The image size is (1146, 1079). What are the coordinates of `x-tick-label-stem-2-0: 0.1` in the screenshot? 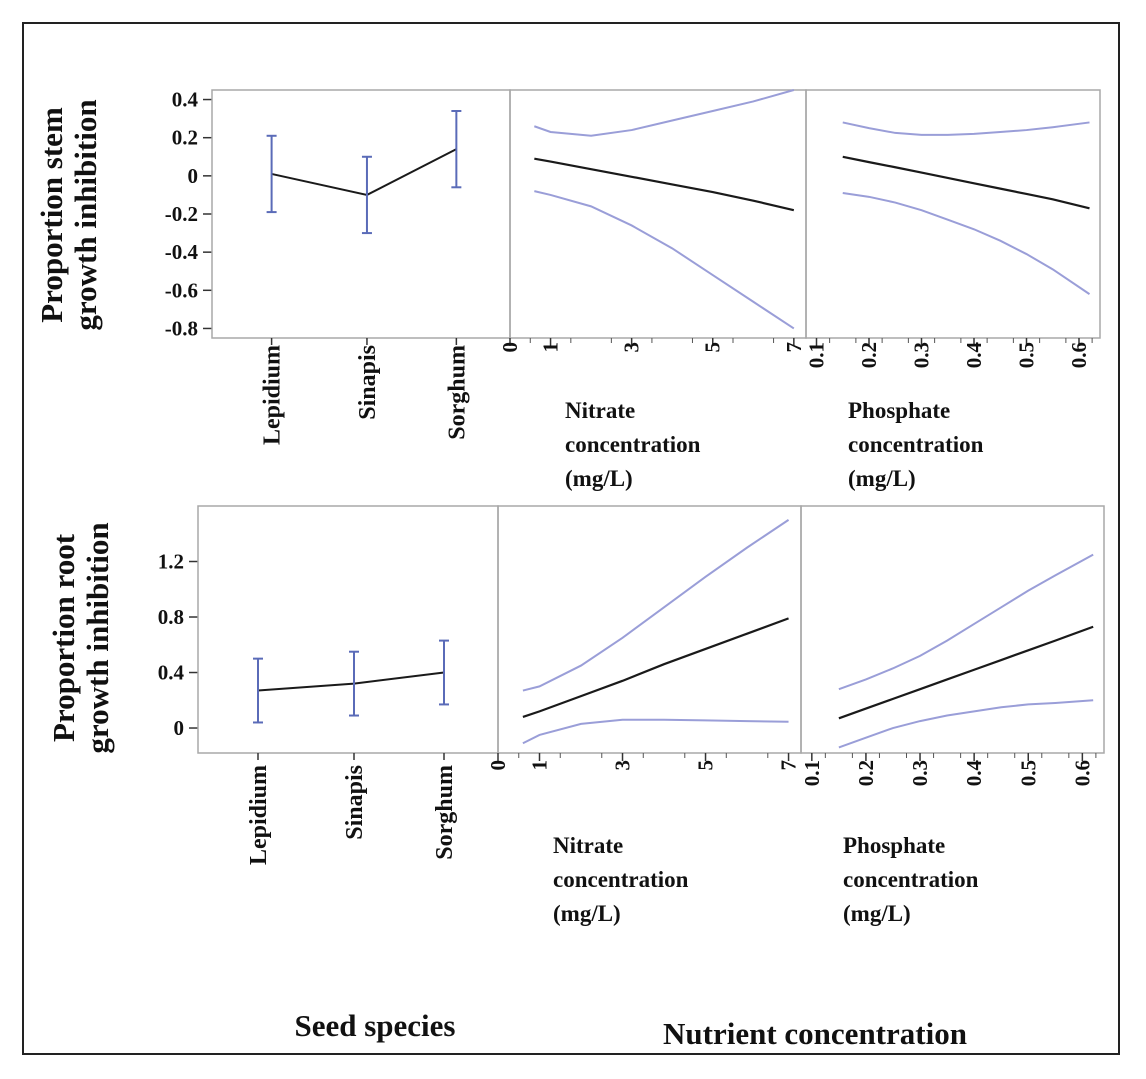 It's located at (817, 355).